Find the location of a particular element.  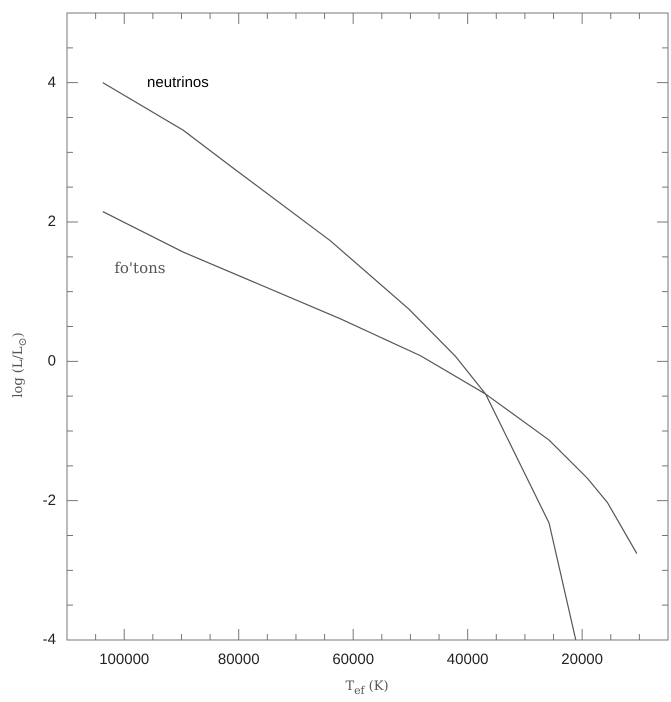

series-label: neutrinos is located at coordinates (178, 83).